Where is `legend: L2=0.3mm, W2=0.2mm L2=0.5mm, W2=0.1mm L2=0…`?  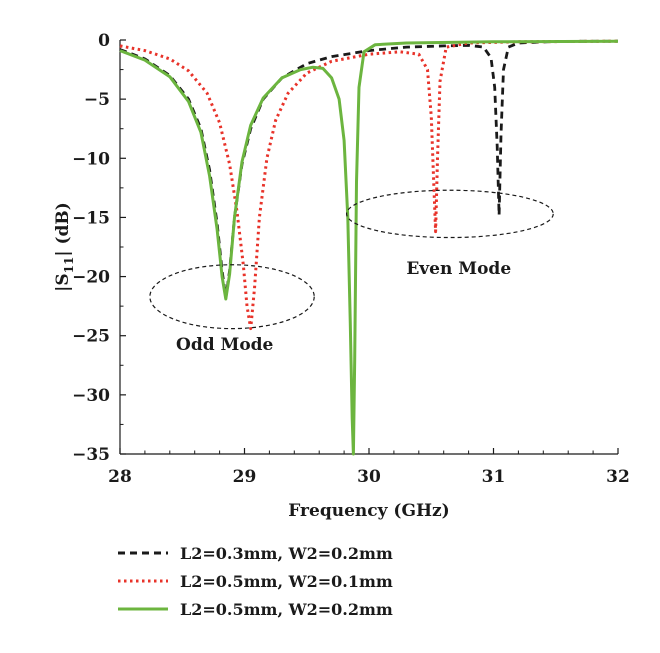
legend: L2=0.3mm, W2=0.2mm L2=0.5mm, W2=0.1mm L2=0… is located at coordinates (255, 581).